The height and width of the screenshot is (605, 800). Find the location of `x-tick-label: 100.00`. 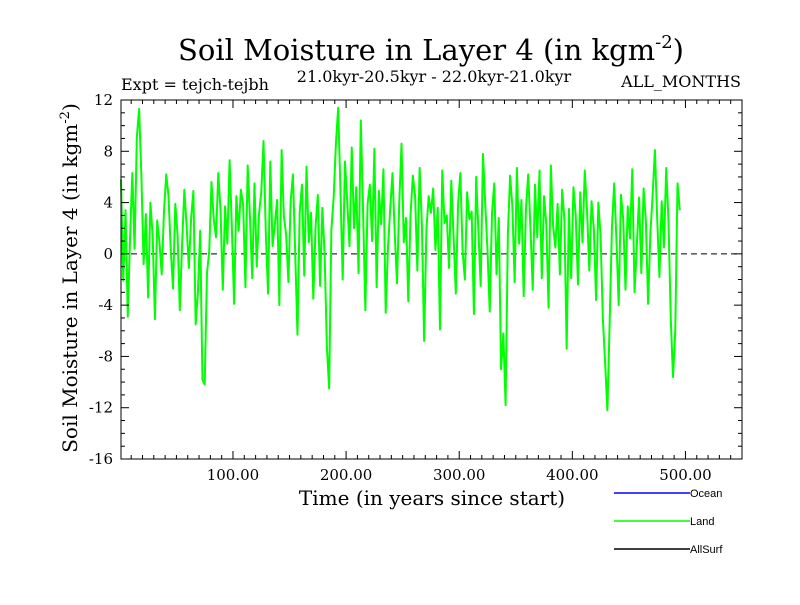

x-tick-label: 100.00 is located at coordinates (233, 475).